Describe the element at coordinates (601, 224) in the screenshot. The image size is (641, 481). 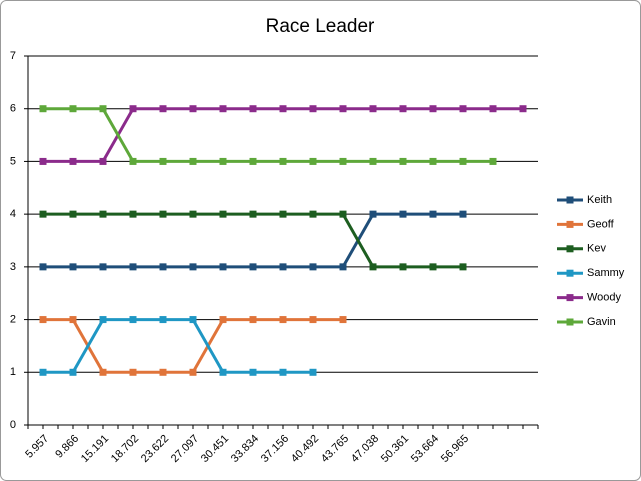
I see `legend-label: Geoff` at that location.